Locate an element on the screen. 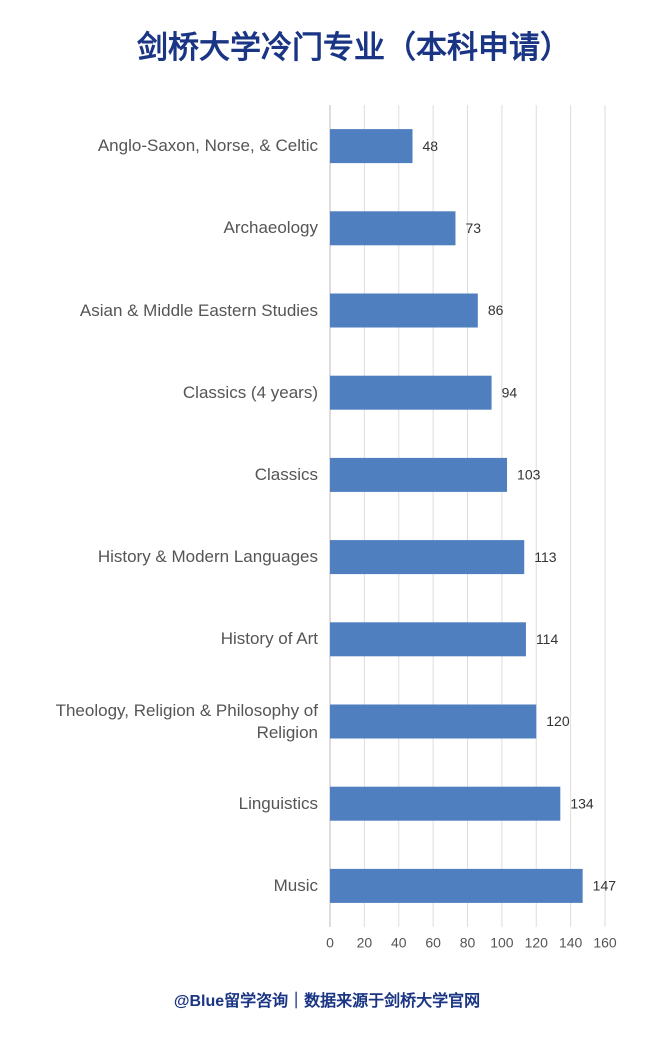 The height and width of the screenshot is (1039, 654). value-label: 86 is located at coordinates (496, 310).